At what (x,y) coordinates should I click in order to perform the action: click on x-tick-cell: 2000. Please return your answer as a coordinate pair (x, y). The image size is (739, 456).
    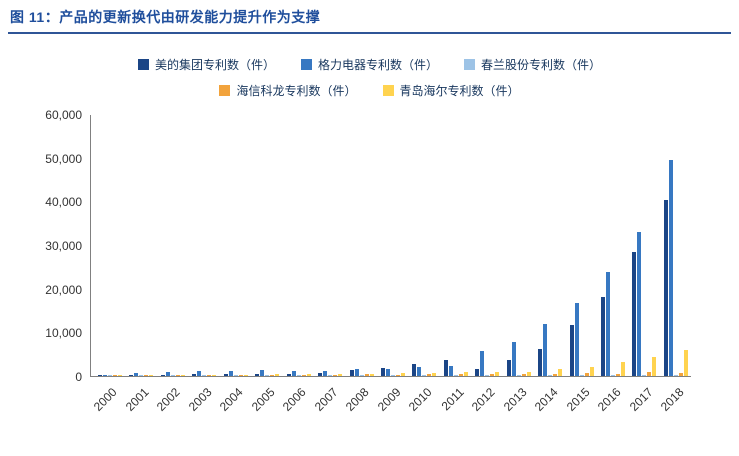
    Looking at the image, I should click on (106, 398).